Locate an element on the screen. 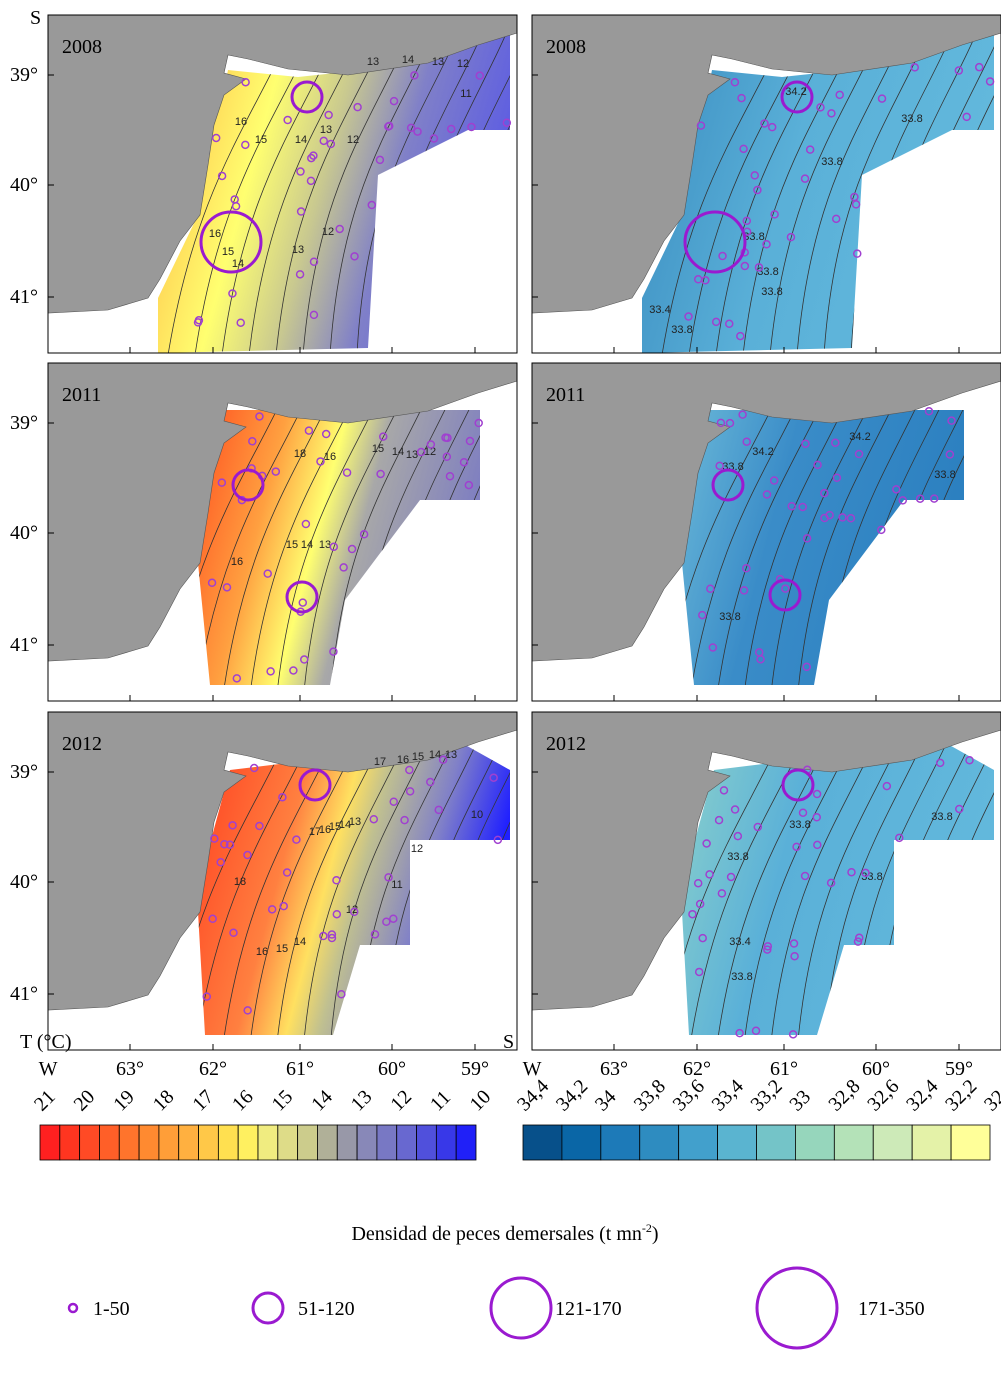 The image size is (1001, 1386). salinity-label: 32,8 is located at coordinates (844, 1095).